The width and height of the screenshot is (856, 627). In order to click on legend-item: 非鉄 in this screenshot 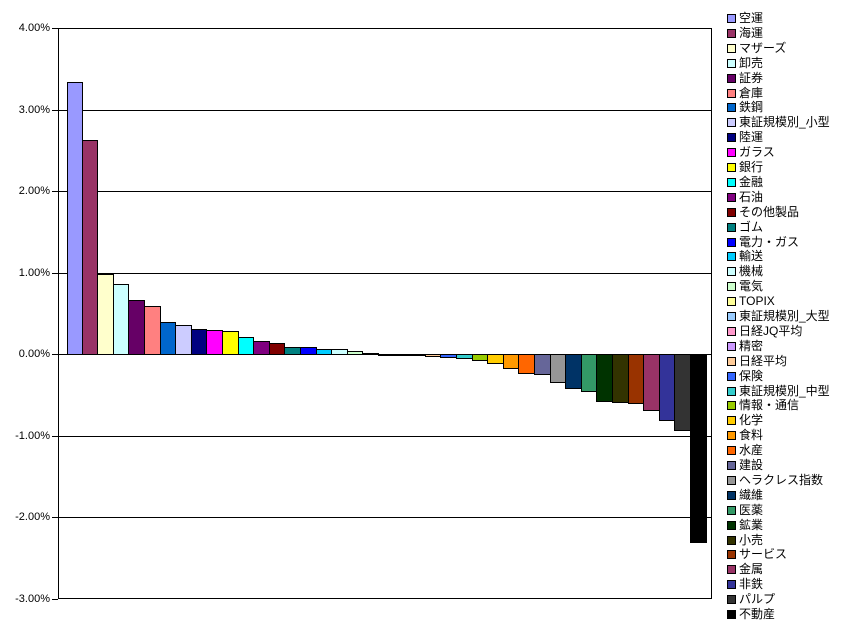, I will do `click(745, 584)`.